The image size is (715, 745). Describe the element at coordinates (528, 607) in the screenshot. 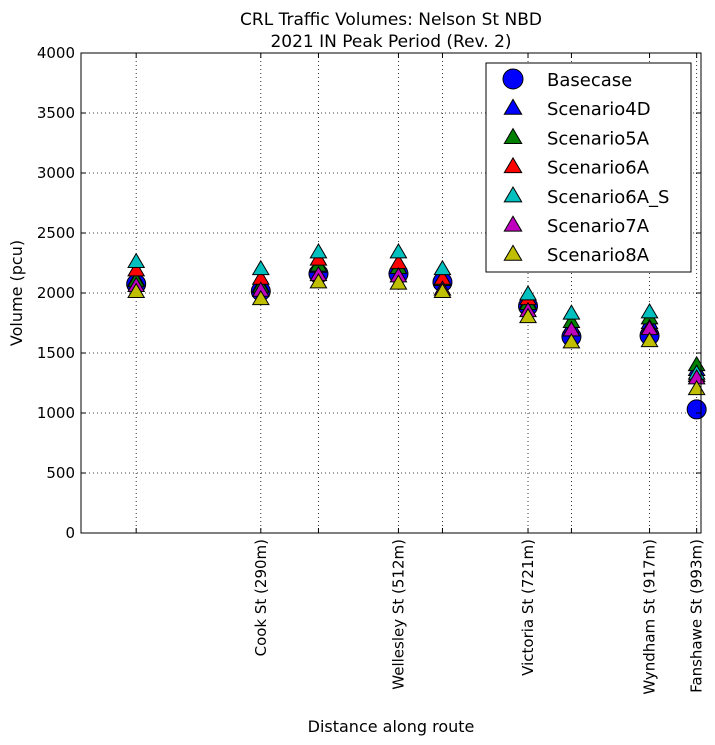

I see `x-tick-label: Victoria St (721m)` at that location.